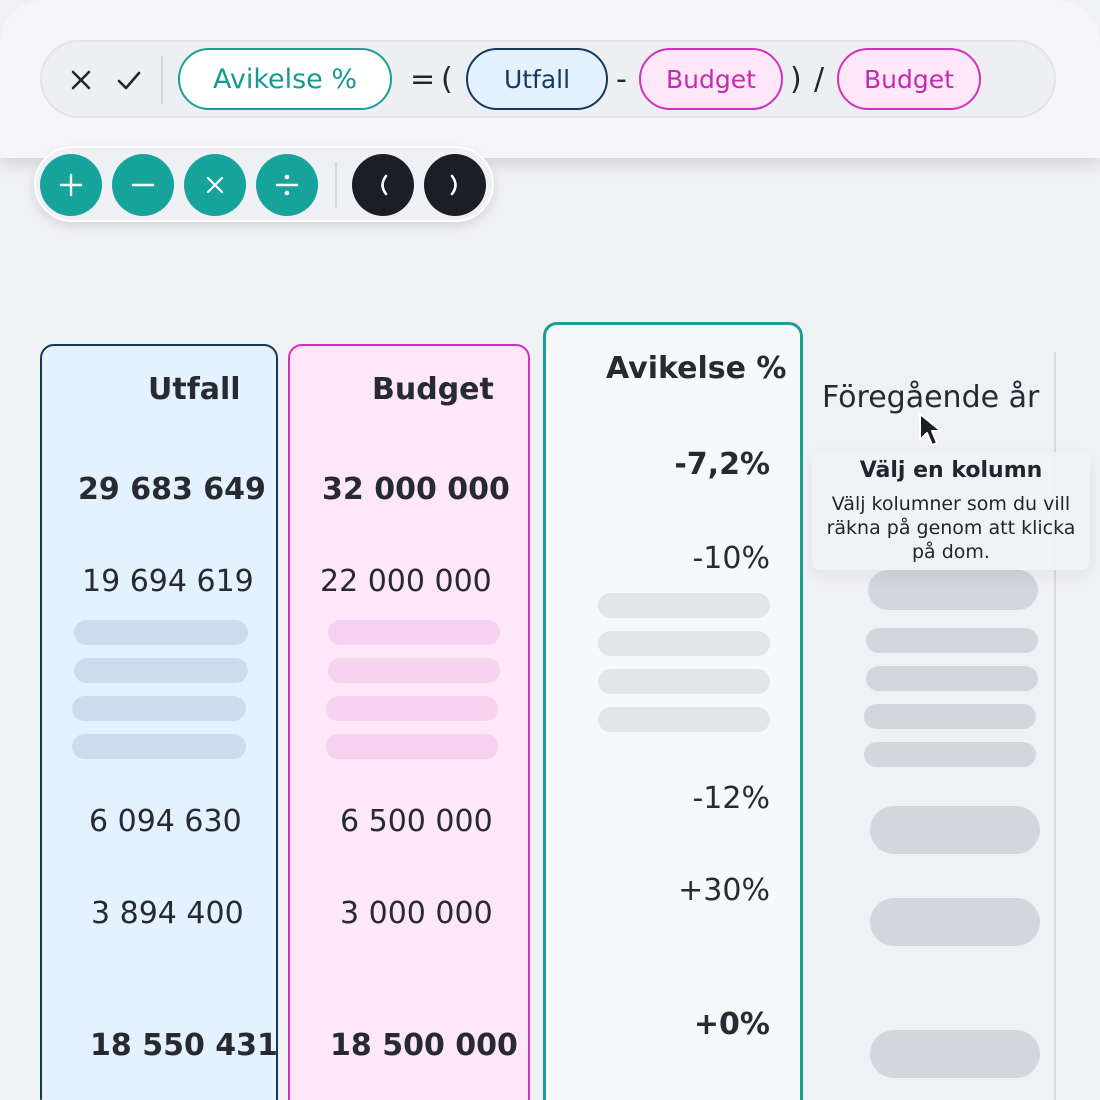 Image resolution: width=1100 pixels, height=1100 pixels. I want to click on avikelse-value: -10%, so click(731, 558).